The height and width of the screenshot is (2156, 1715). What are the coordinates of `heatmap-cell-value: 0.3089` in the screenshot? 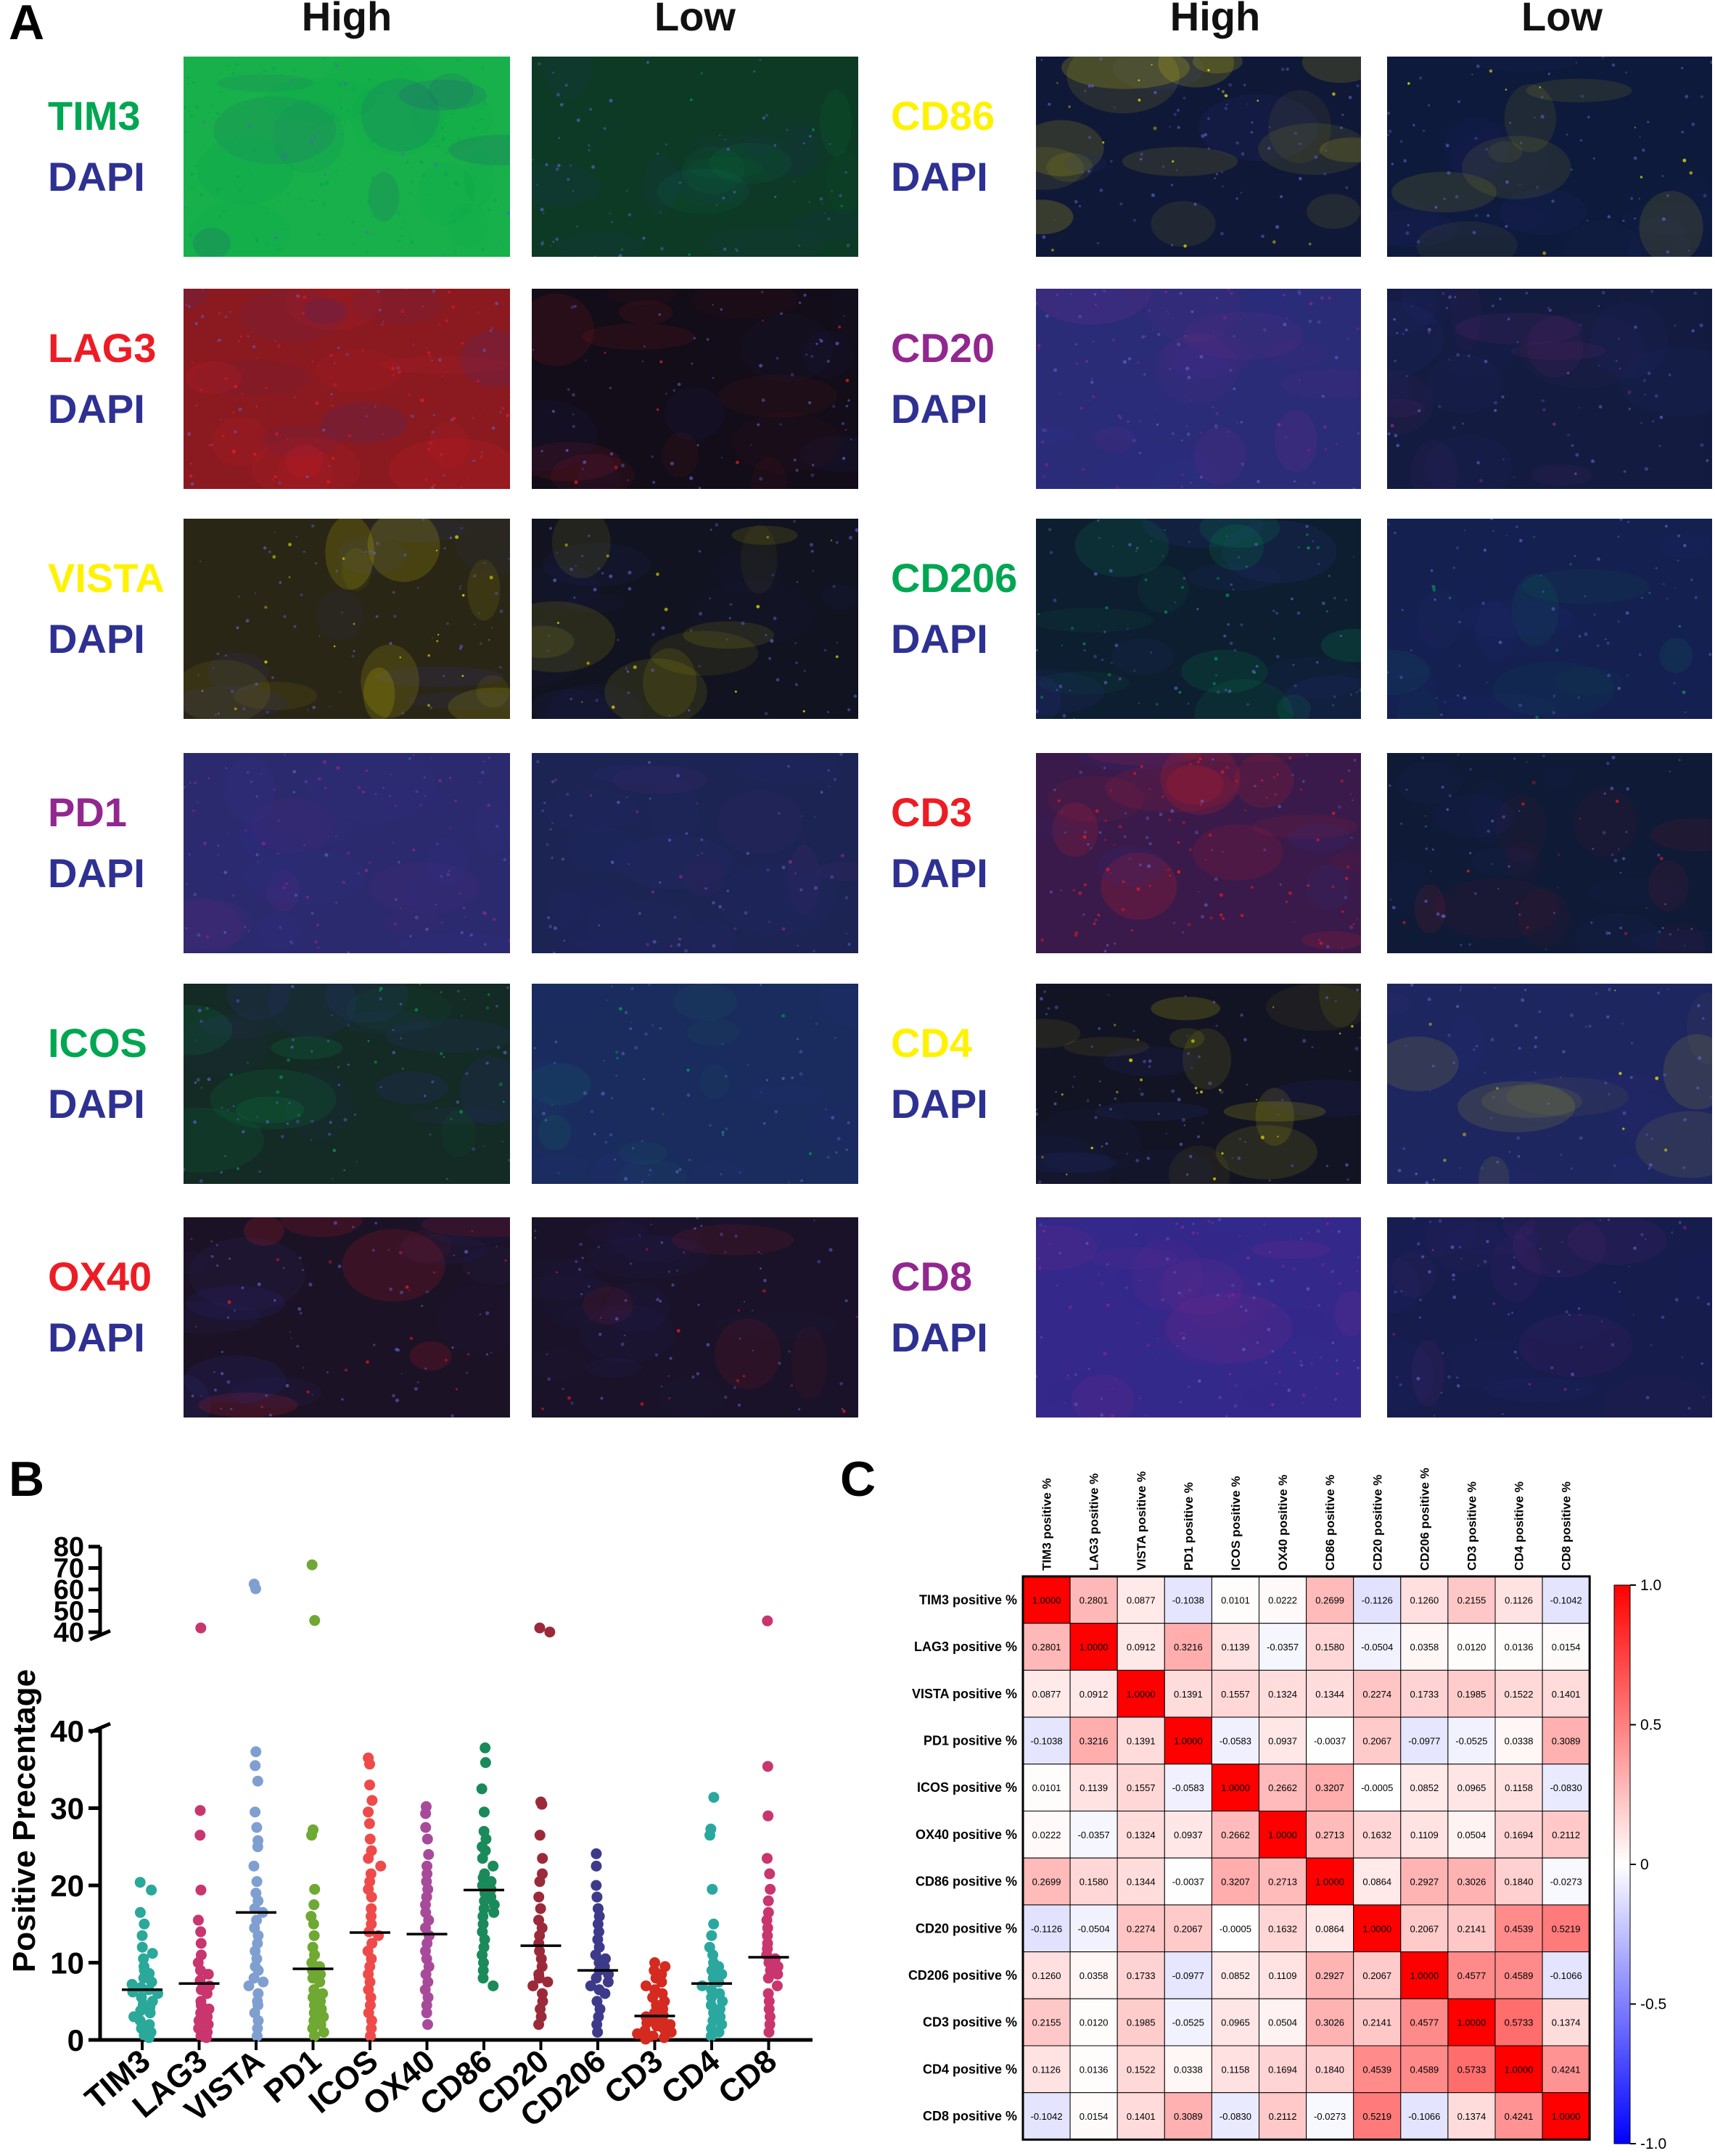 It's located at (1566, 1740).